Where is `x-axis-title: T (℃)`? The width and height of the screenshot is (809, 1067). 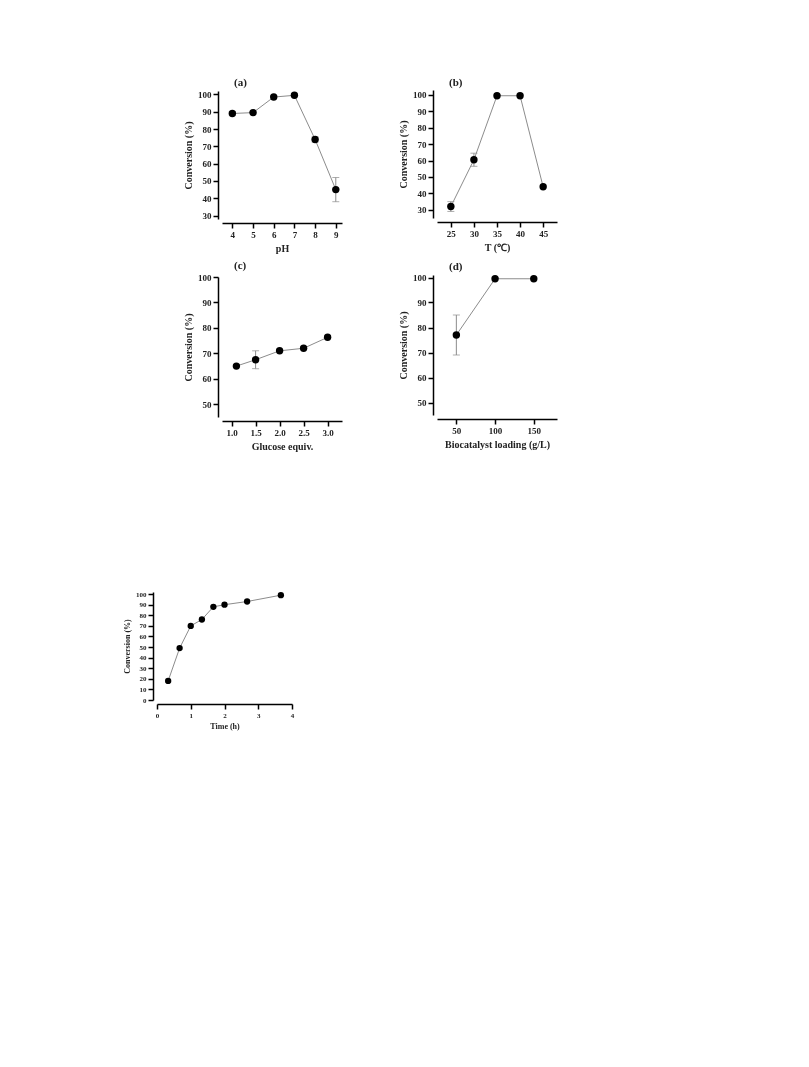 x-axis-title: T (℃) is located at coordinates (497, 247).